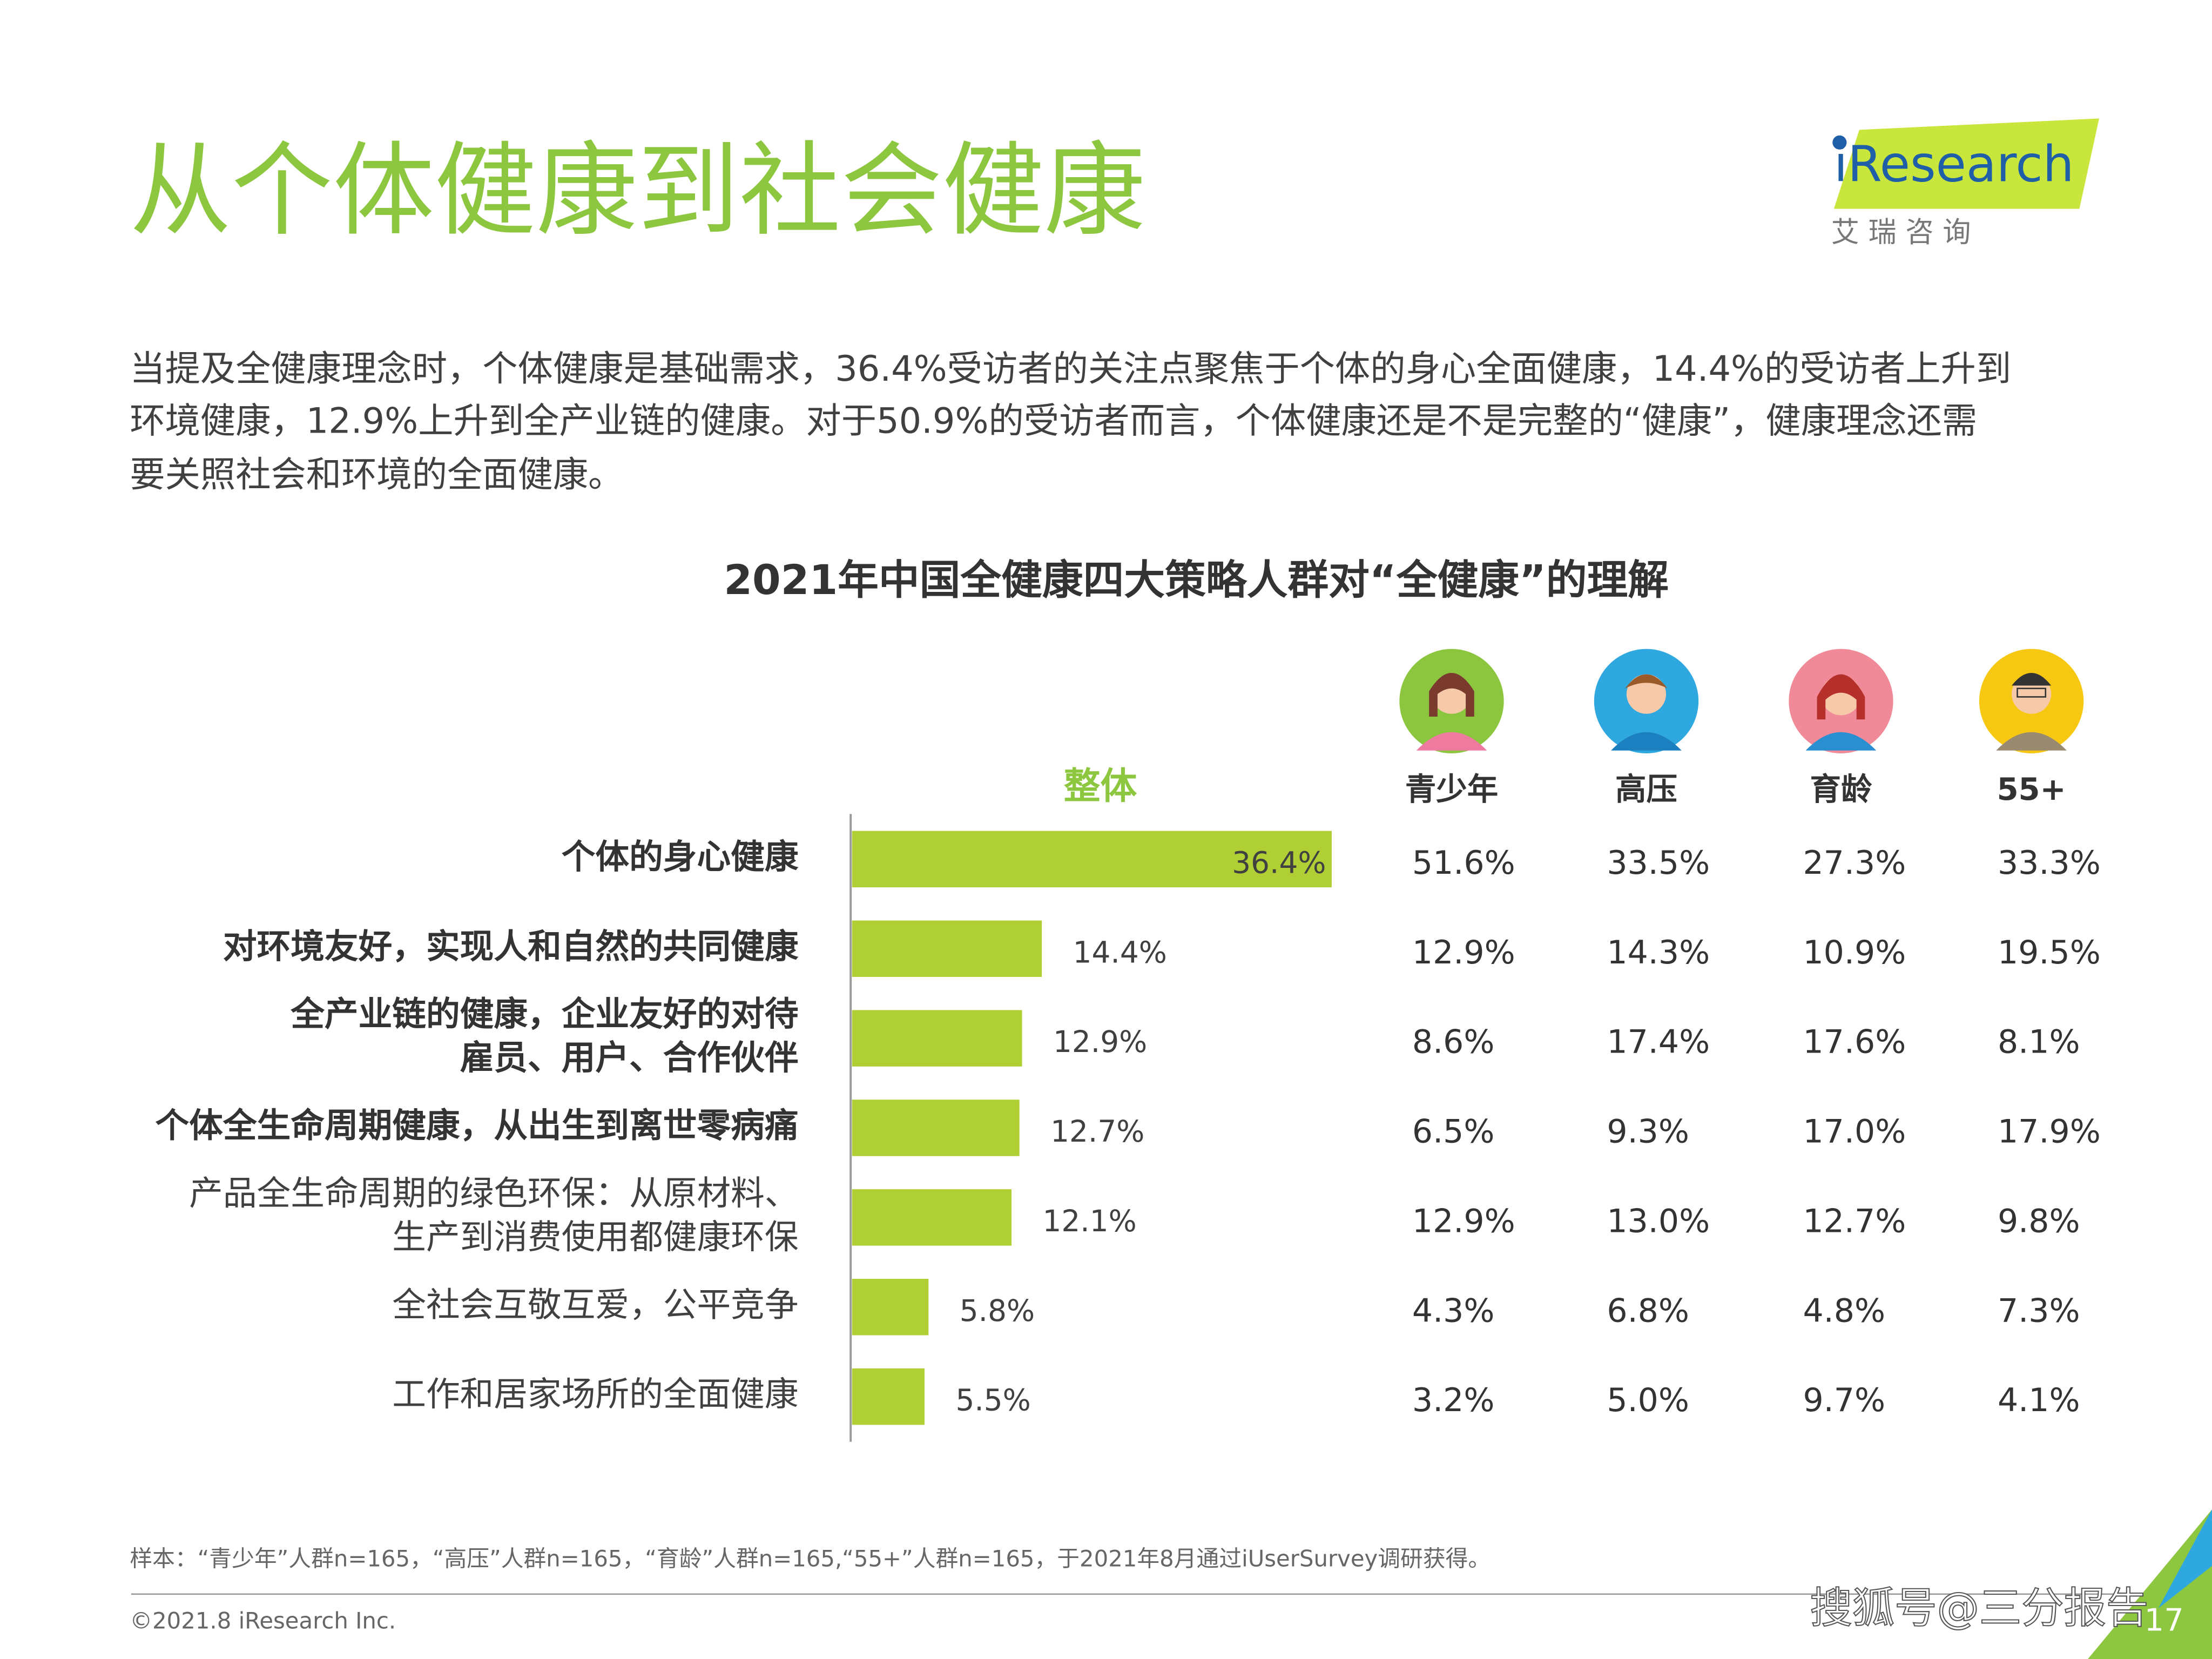 The width and height of the screenshot is (2212, 1659). I want to click on copyright: ©2021.8 iResearch Inc., so click(263, 1621).